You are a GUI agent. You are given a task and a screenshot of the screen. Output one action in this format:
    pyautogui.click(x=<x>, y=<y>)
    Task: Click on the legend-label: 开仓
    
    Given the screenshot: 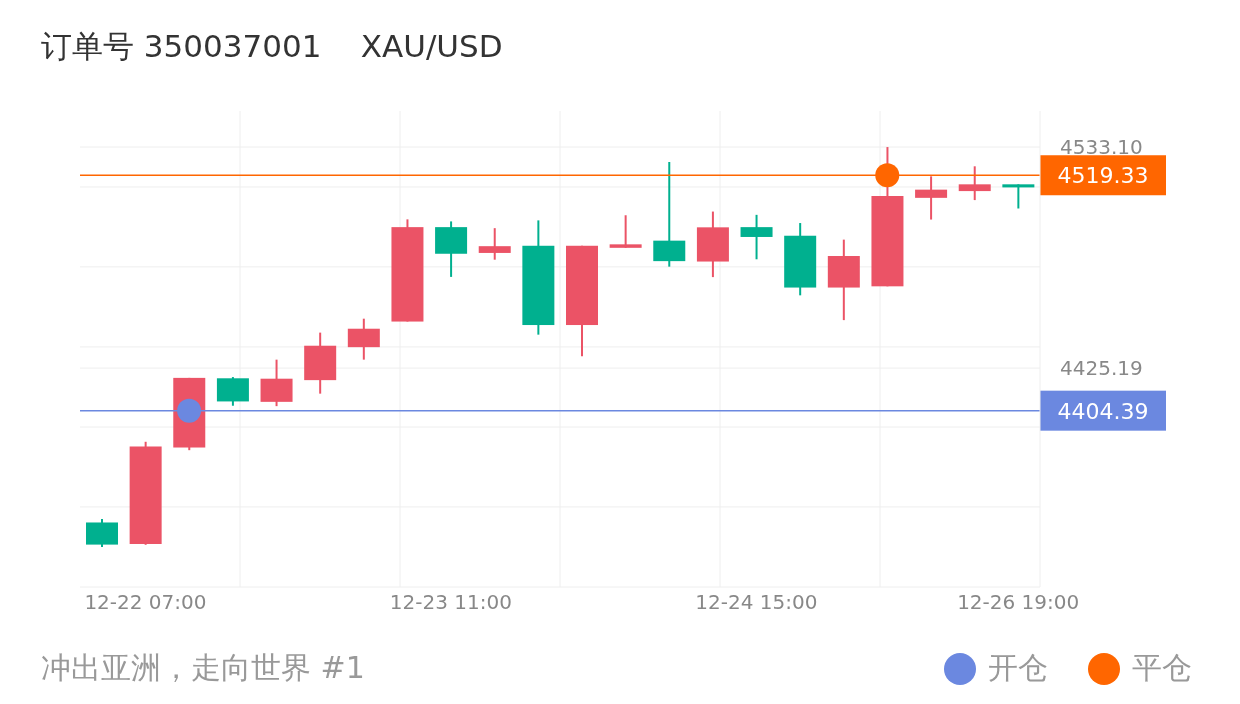 What is the action you would take?
    pyautogui.click(x=1018, y=668)
    